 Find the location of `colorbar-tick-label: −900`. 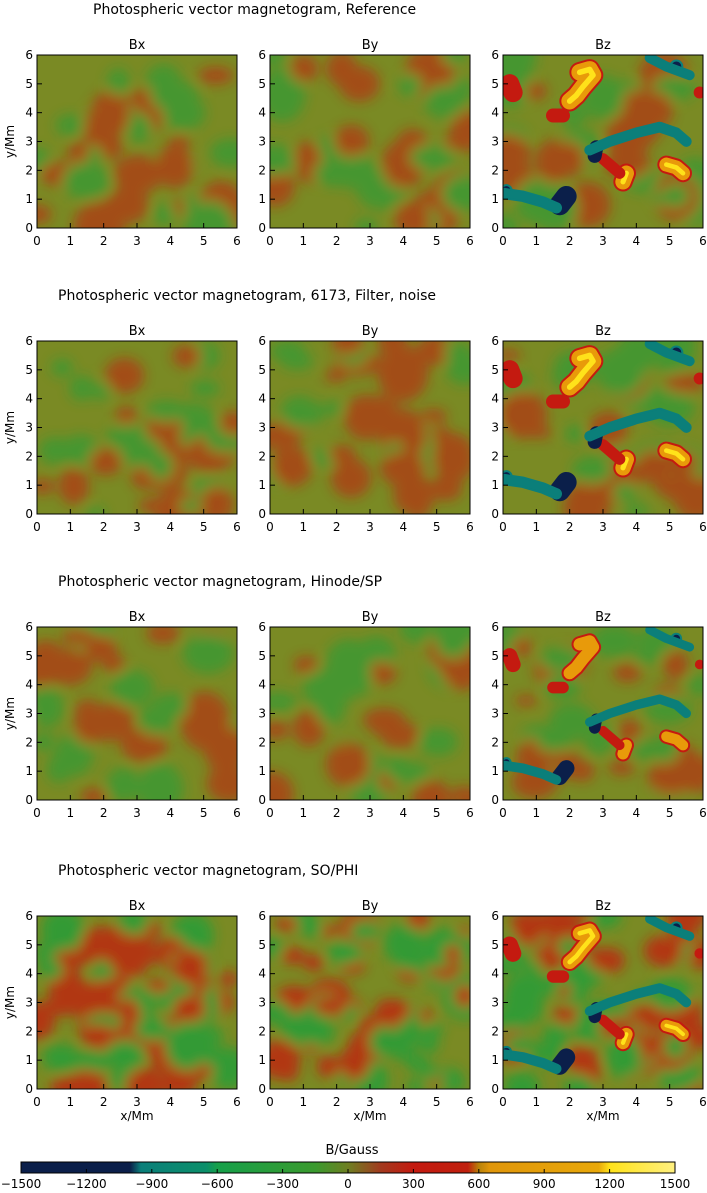

colorbar-tick-label: −900 is located at coordinates (151, 1184).